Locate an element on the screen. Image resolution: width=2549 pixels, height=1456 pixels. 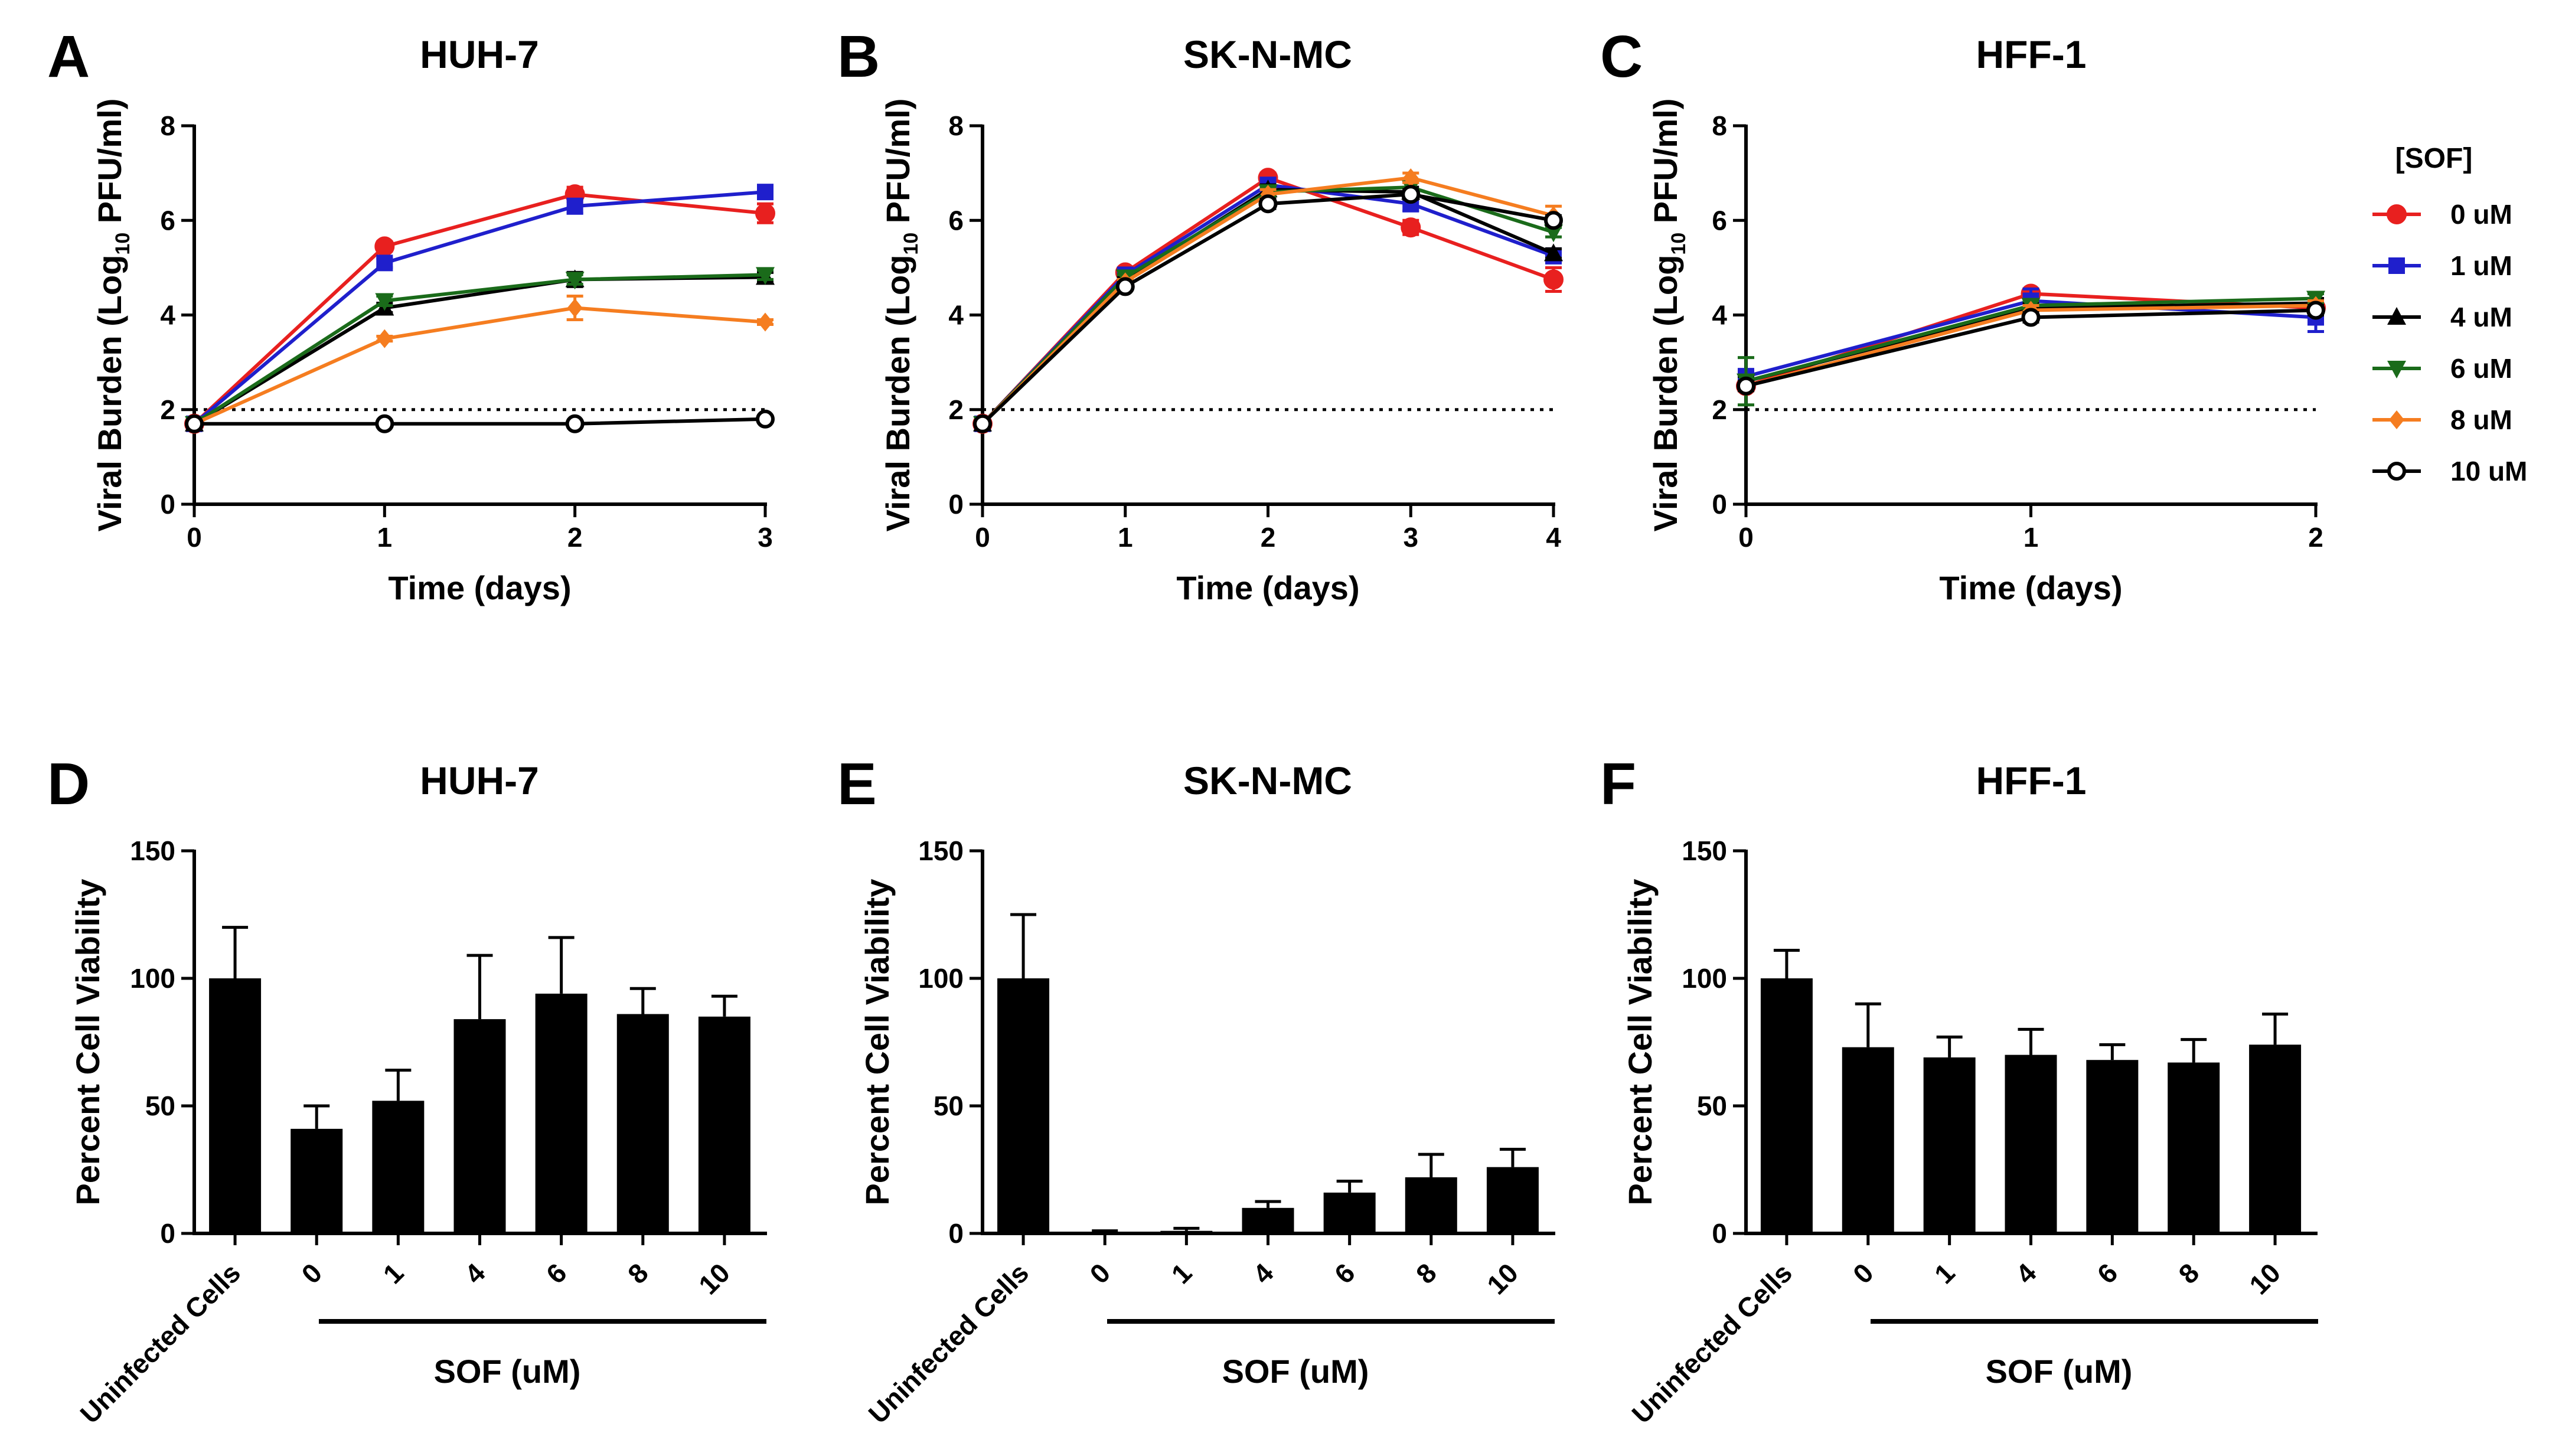
panel-letter: F is located at coordinates (1618, 784).